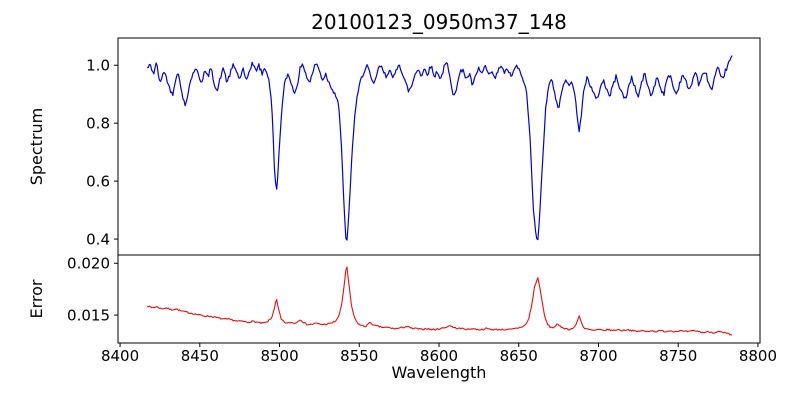  Describe the element at coordinates (88, 315) in the screenshot. I see `y-tick-label: 0.015` at that location.